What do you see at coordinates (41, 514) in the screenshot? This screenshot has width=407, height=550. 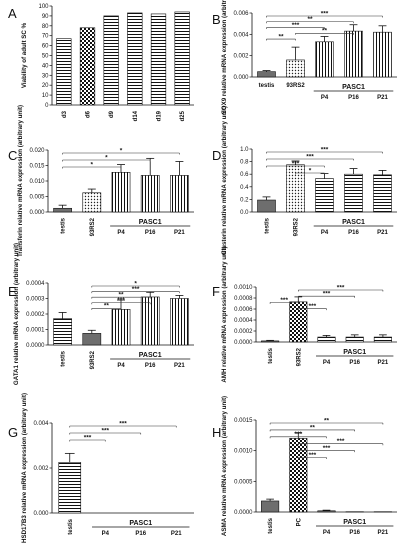 I see `y-tick-label: 0.000` at bounding box center [41, 514].